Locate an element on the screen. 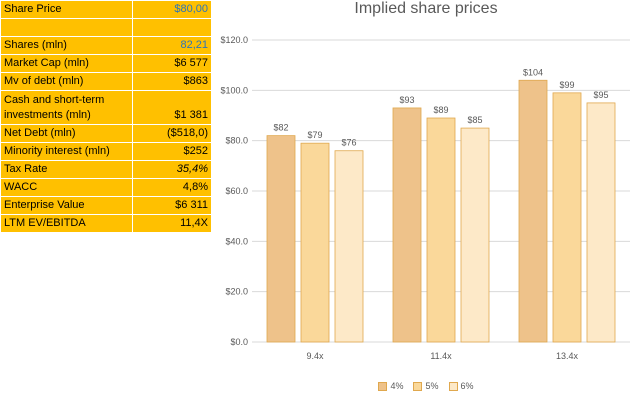  table-row is located at coordinates (106, 27).